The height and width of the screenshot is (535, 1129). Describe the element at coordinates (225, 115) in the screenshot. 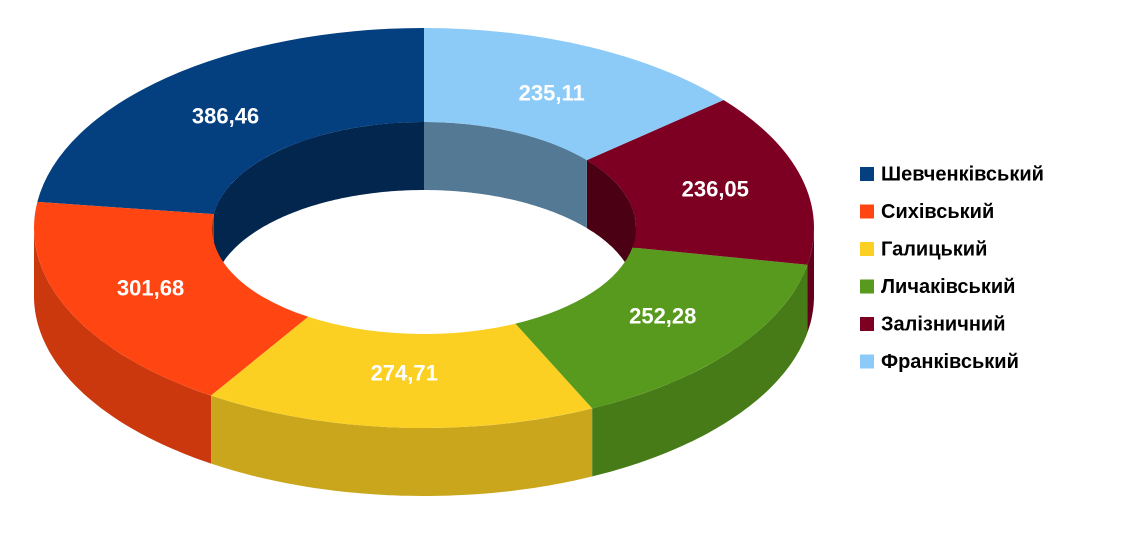

I see `value-label: 386,46` at that location.